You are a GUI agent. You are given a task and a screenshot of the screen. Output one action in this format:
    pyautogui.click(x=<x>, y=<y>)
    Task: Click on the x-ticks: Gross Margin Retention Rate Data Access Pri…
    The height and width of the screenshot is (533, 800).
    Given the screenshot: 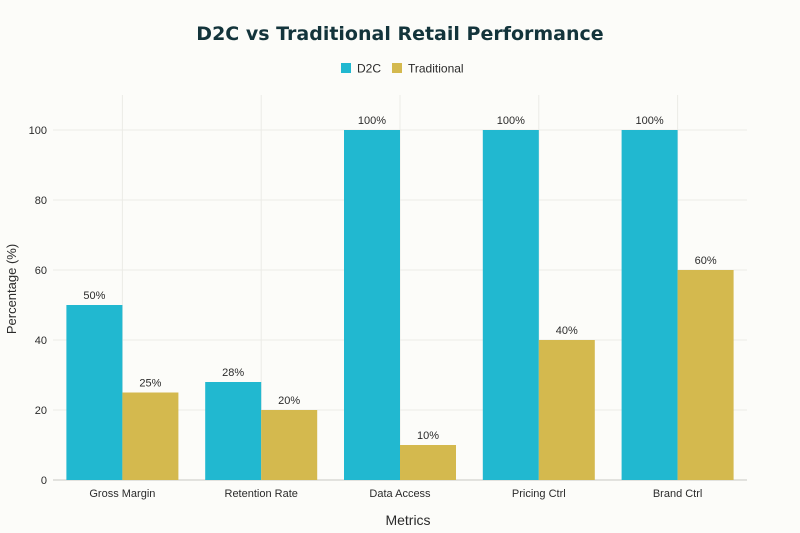 What is the action you would take?
    pyautogui.click(x=395, y=494)
    